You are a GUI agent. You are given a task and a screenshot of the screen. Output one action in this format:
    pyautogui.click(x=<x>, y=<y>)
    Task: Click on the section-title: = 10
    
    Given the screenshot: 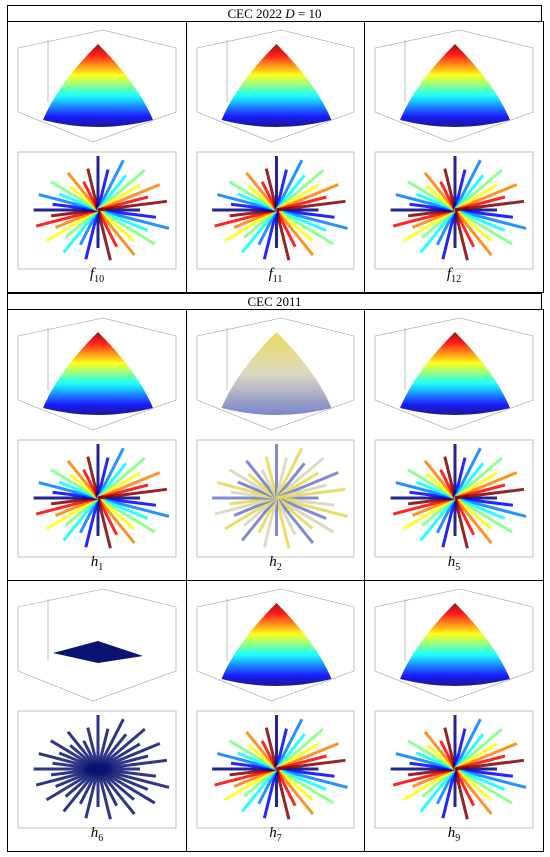 What is the action you would take?
    pyautogui.click(x=308, y=13)
    